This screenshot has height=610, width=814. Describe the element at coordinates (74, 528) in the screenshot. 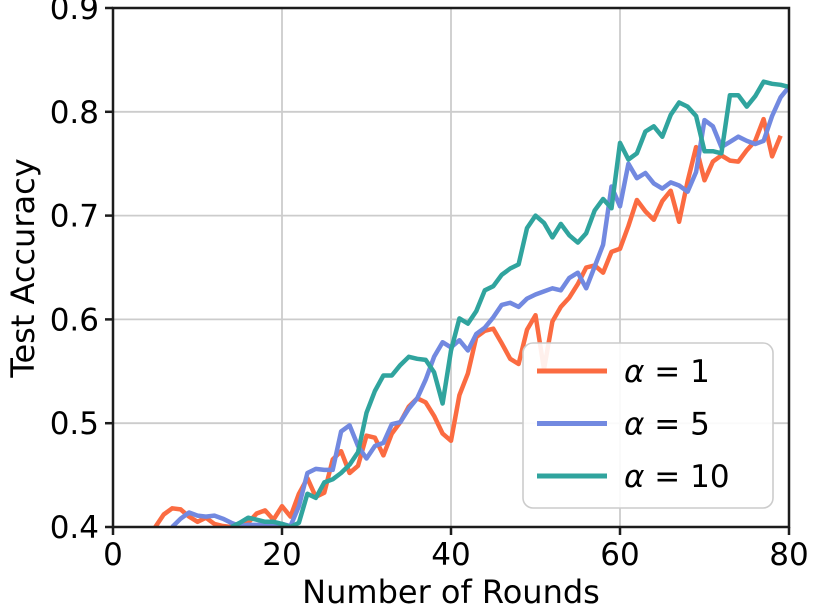

I see `y-tick-label: 0.4` at that location.